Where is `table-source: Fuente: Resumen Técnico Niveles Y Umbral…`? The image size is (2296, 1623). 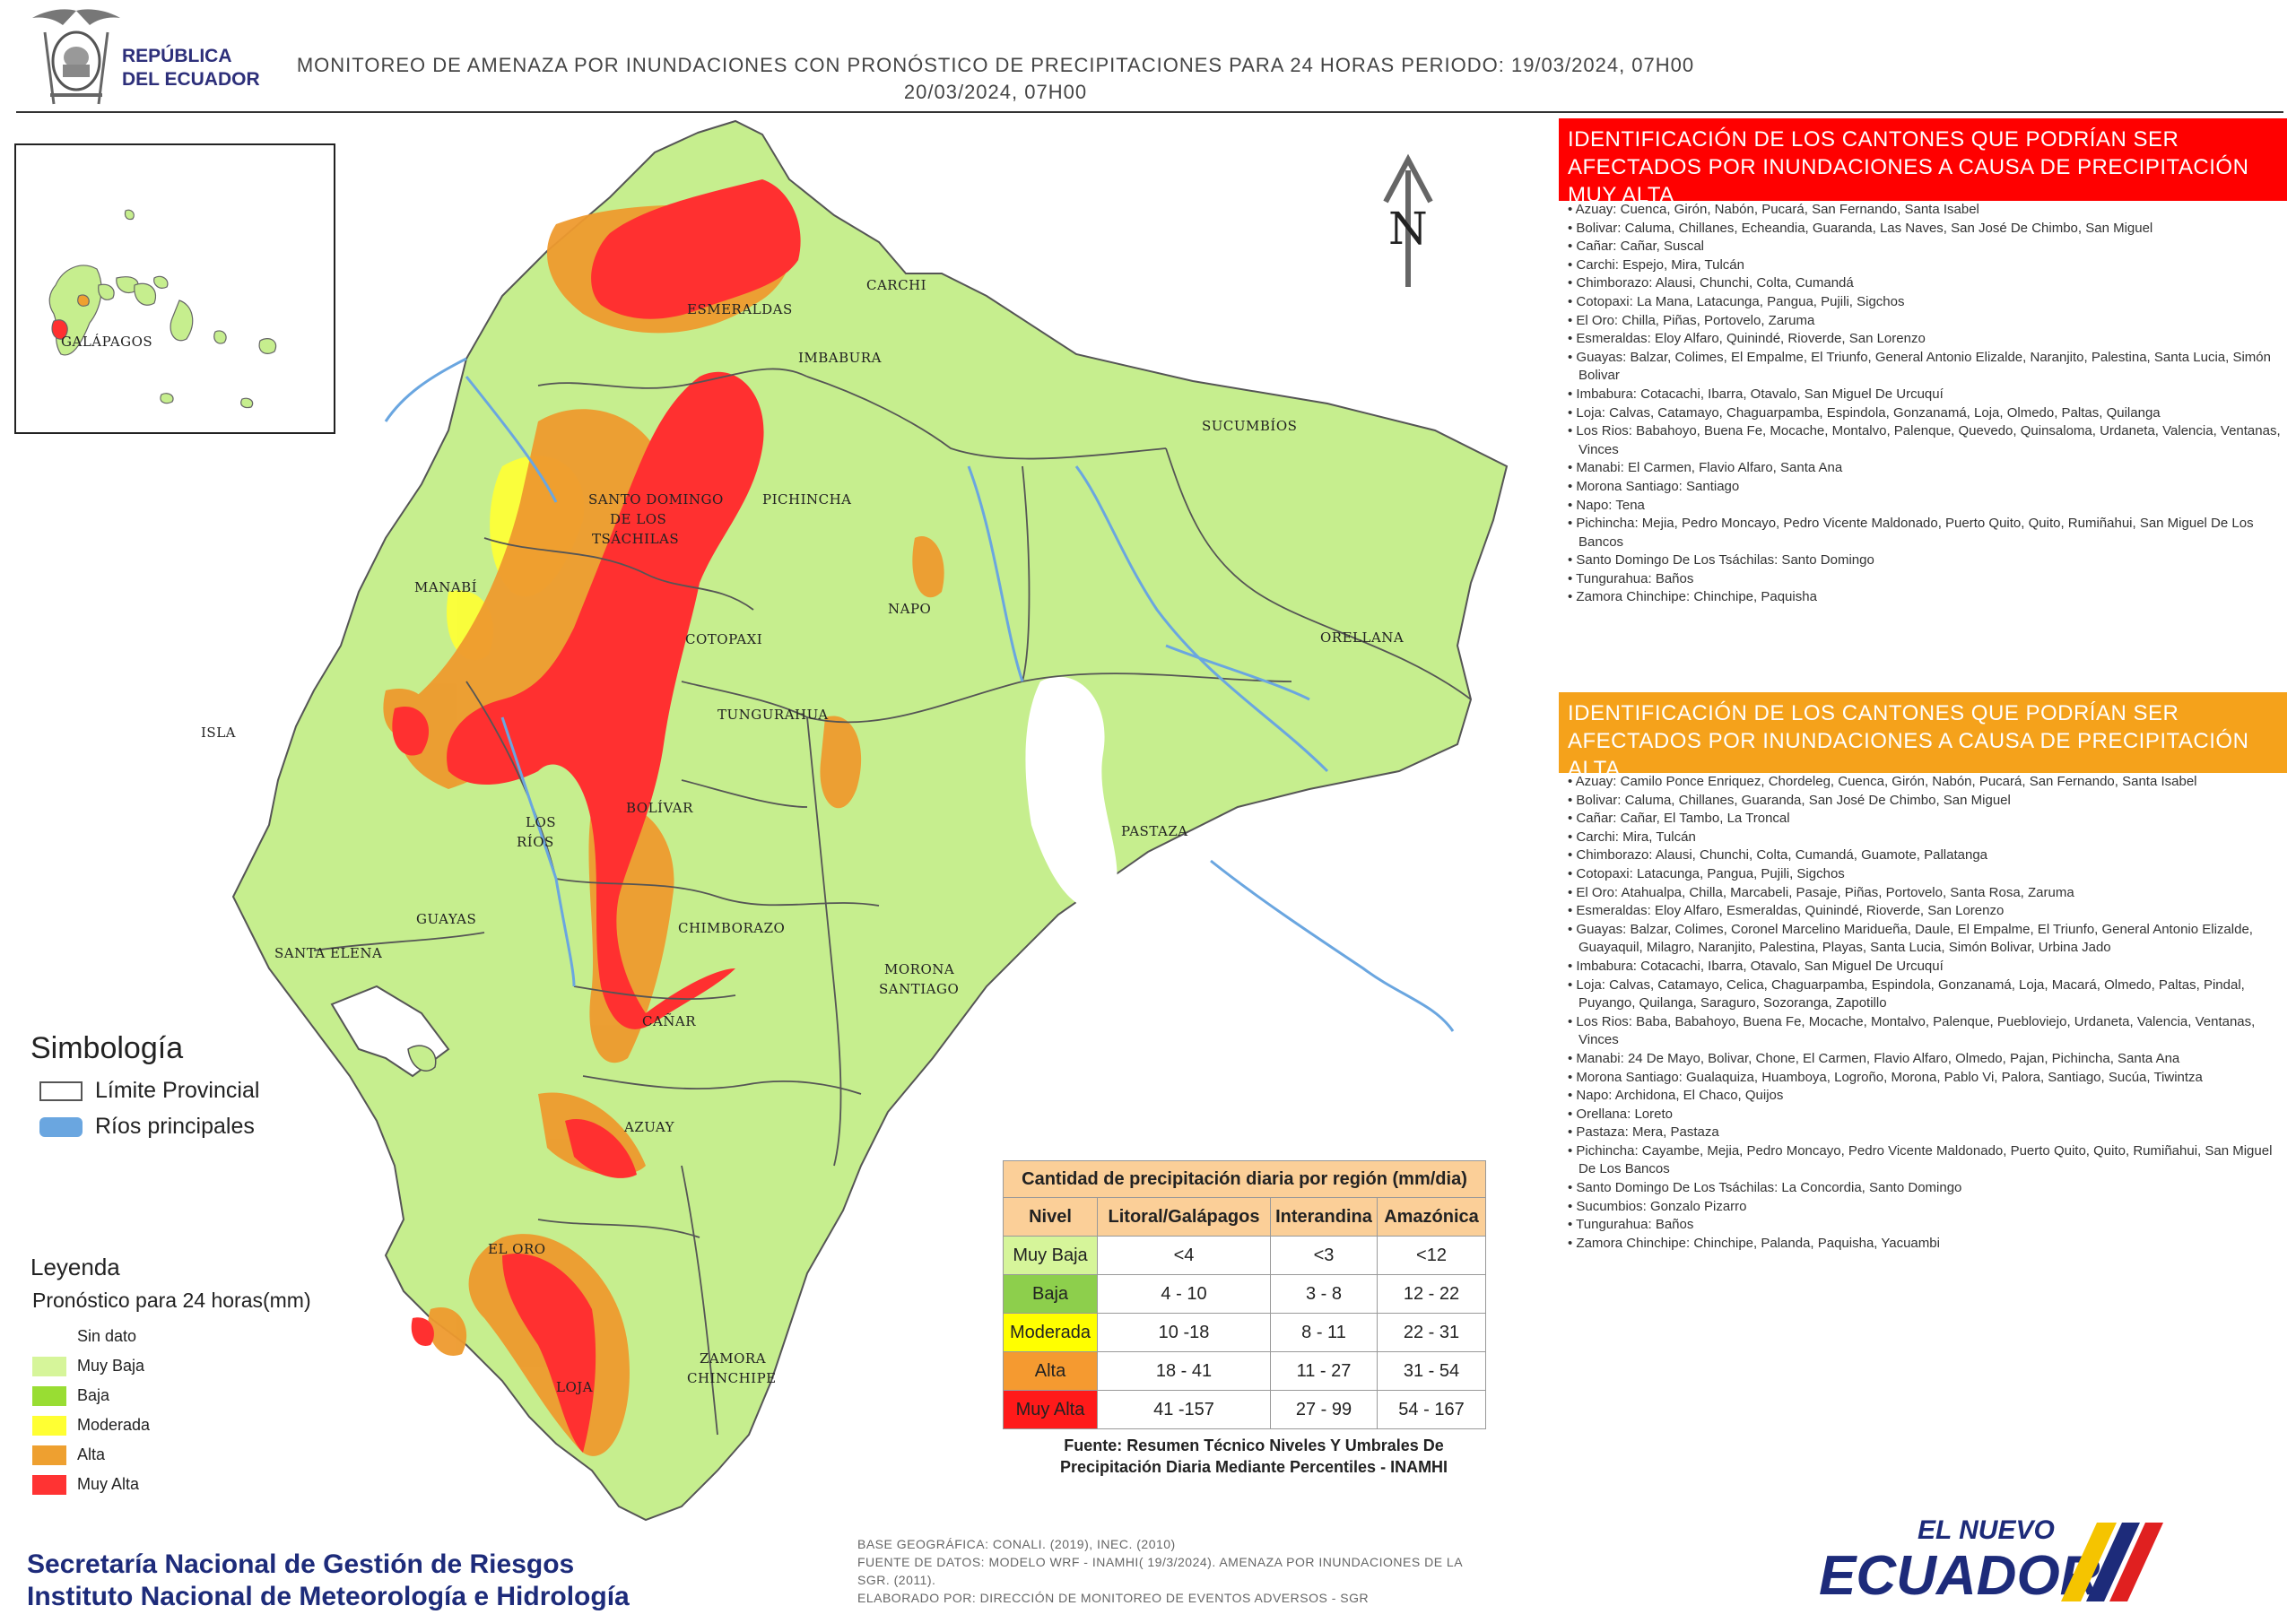
table-source: Fuente: Resumen Técnico Niveles Y Umbral… is located at coordinates (1254, 1456).